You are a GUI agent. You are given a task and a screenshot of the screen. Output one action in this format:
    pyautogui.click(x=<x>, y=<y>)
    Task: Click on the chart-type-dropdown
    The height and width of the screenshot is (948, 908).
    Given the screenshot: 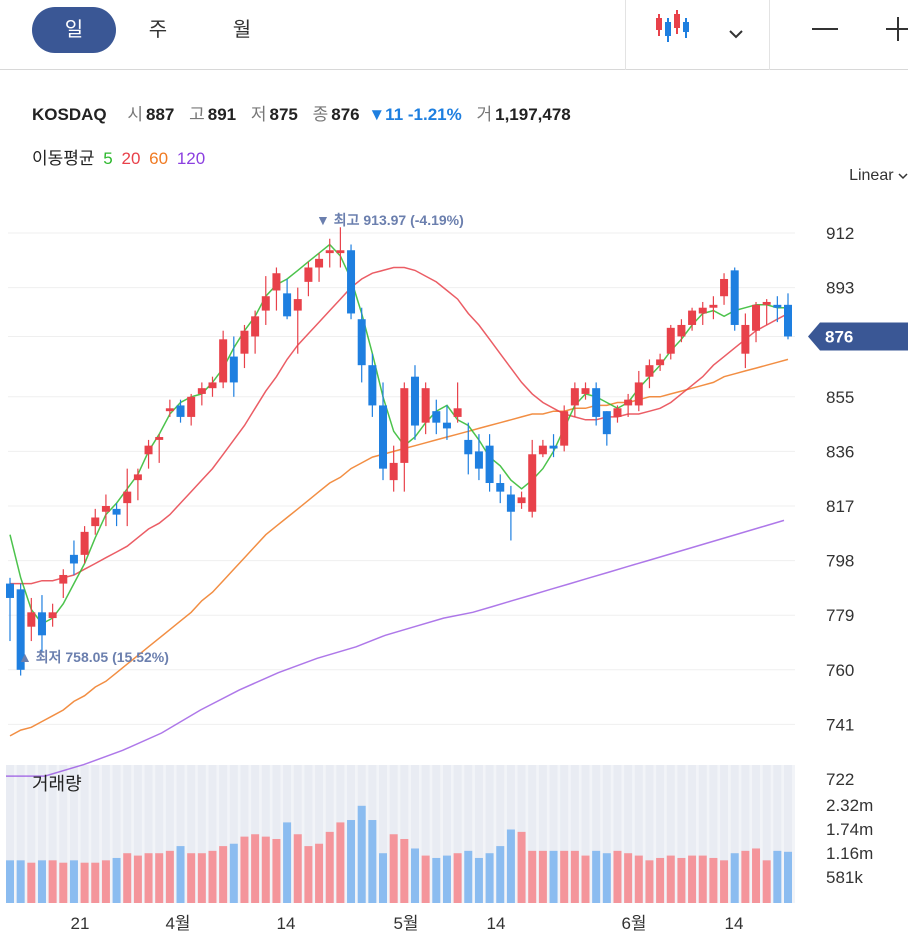 What is the action you would take?
    pyautogui.click(x=736, y=32)
    